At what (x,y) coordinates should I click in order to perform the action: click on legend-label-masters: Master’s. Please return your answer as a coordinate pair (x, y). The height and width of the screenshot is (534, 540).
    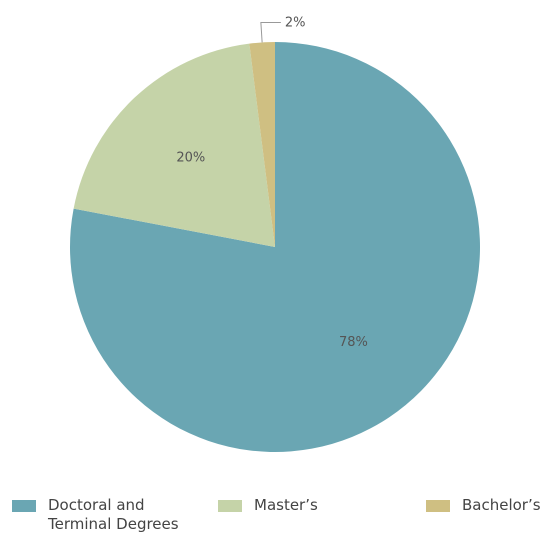
    Looking at the image, I should click on (286, 505).